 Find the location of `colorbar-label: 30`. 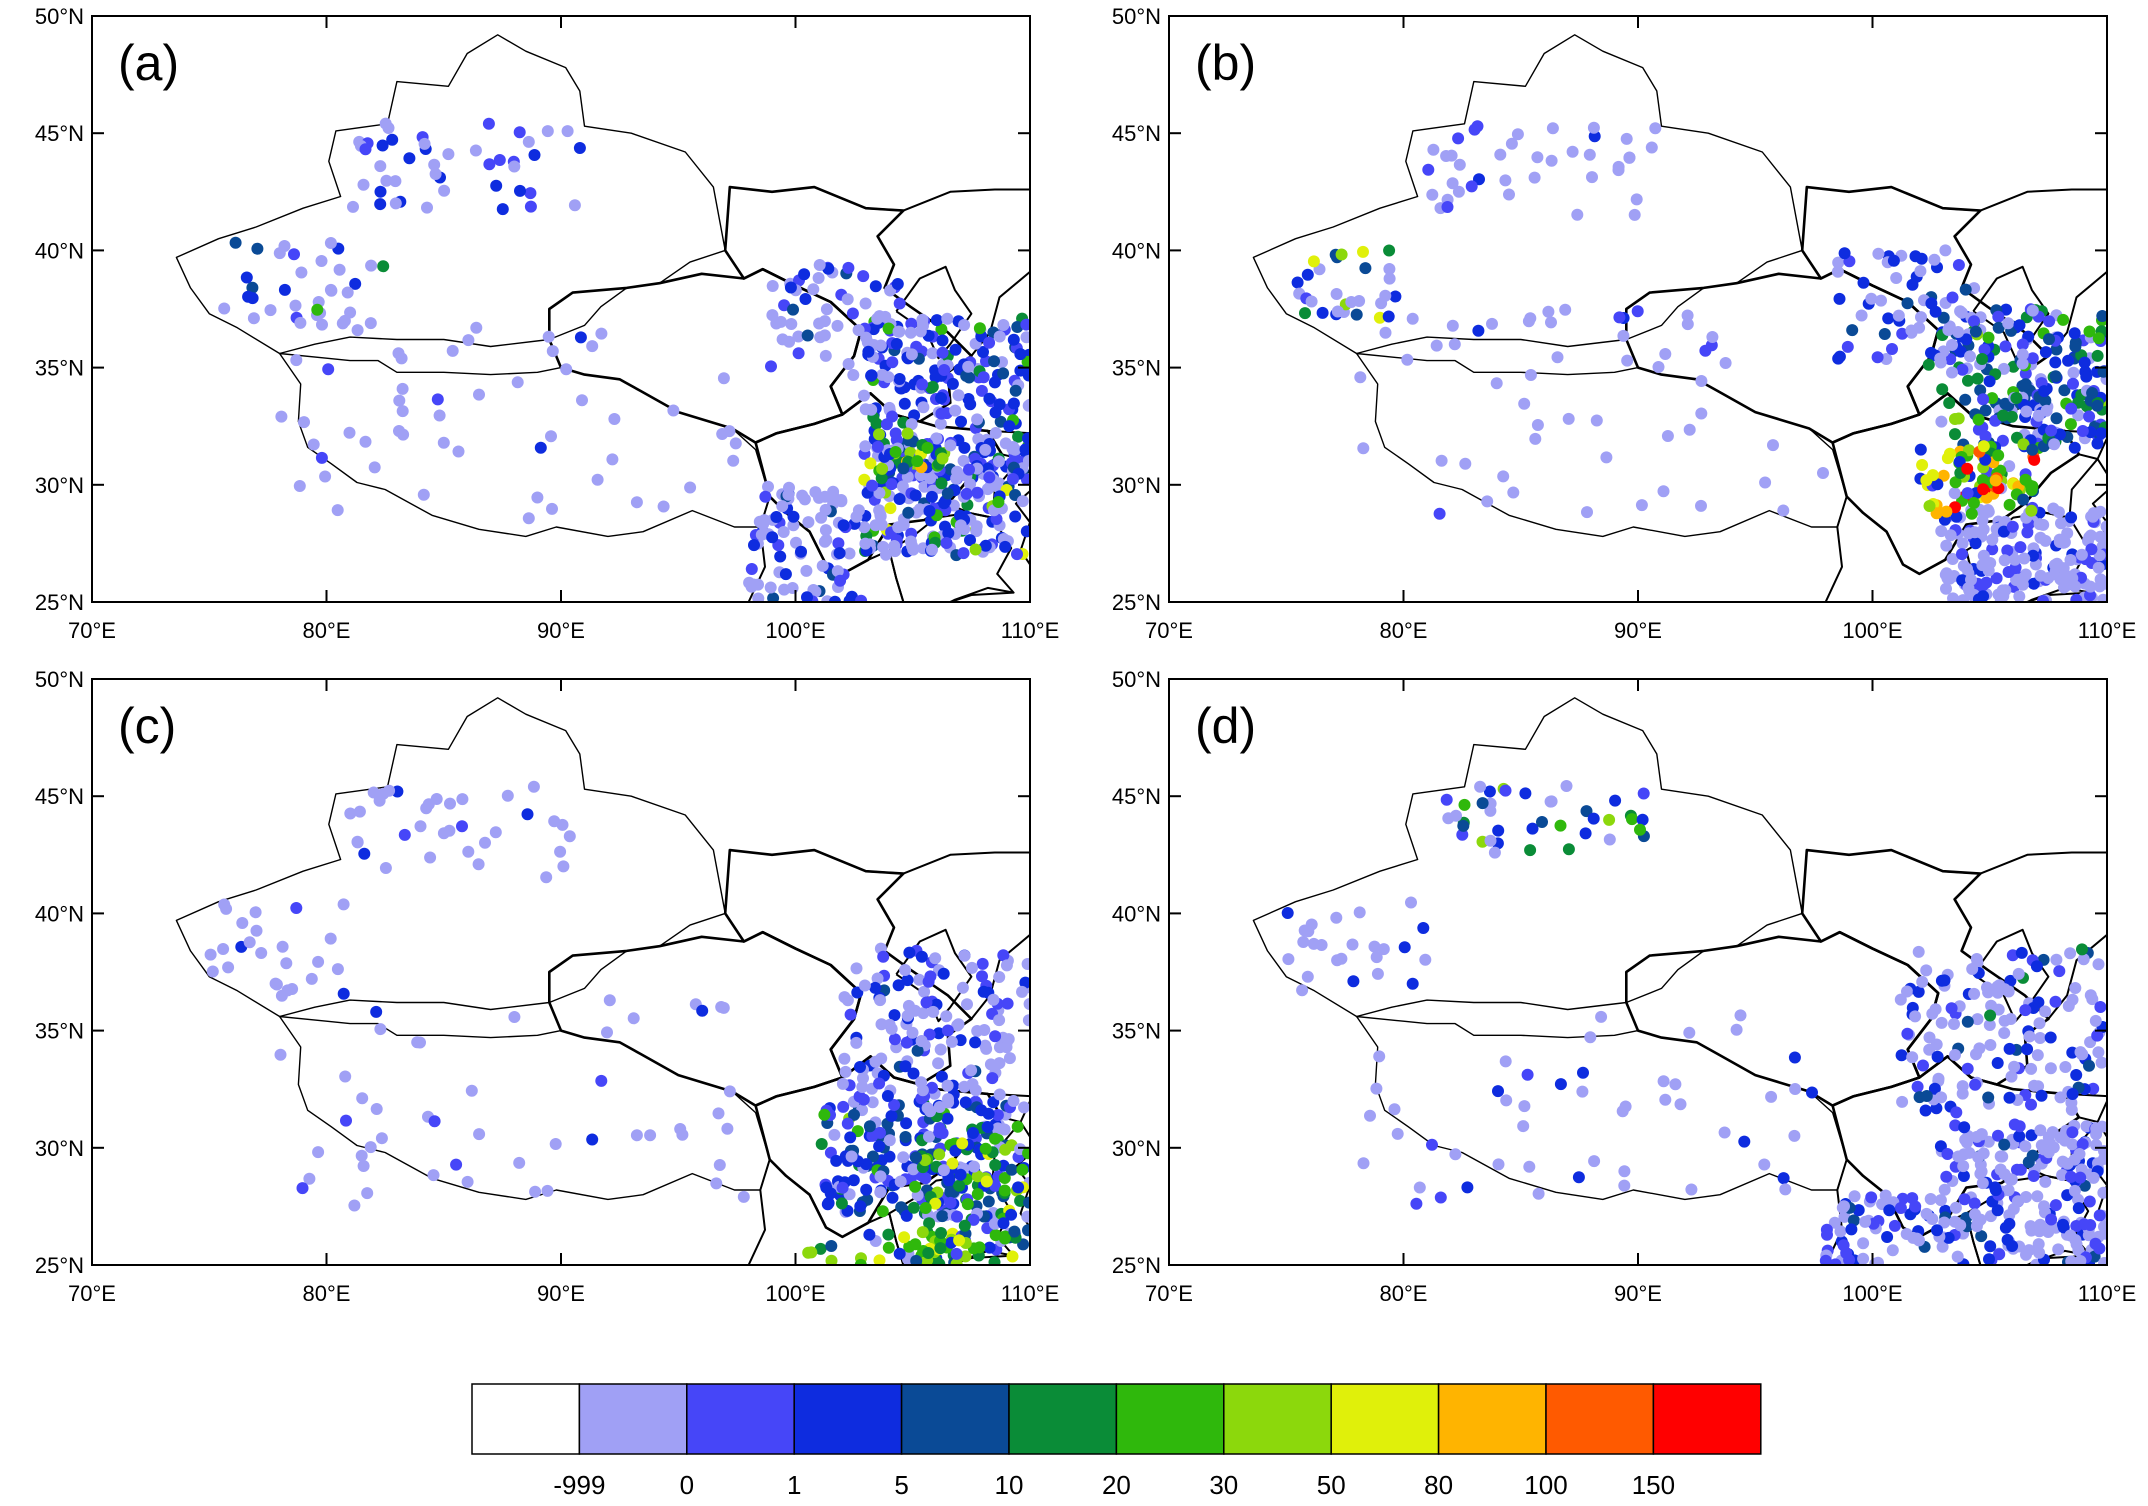

colorbar-label: 30 is located at coordinates (1223, 1485).